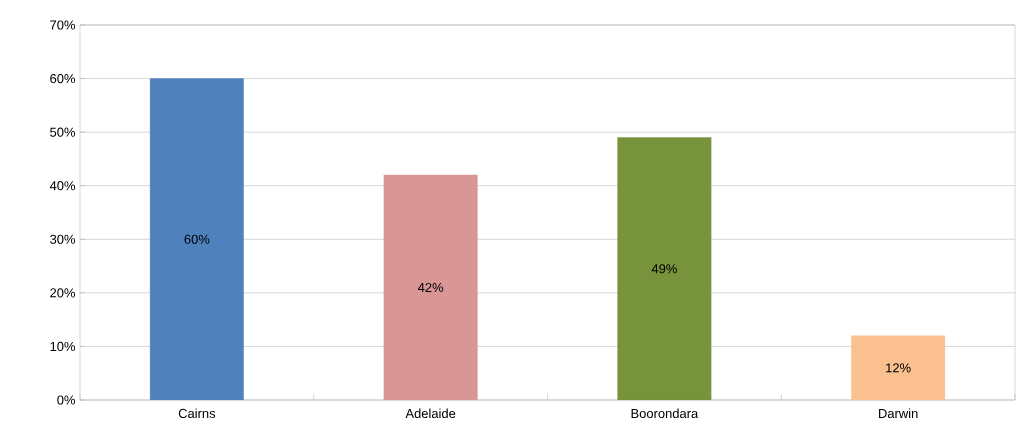  What do you see at coordinates (63, 25) in the screenshot?
I see `y-tick-label: 70%` at bounding box center [63, 25].